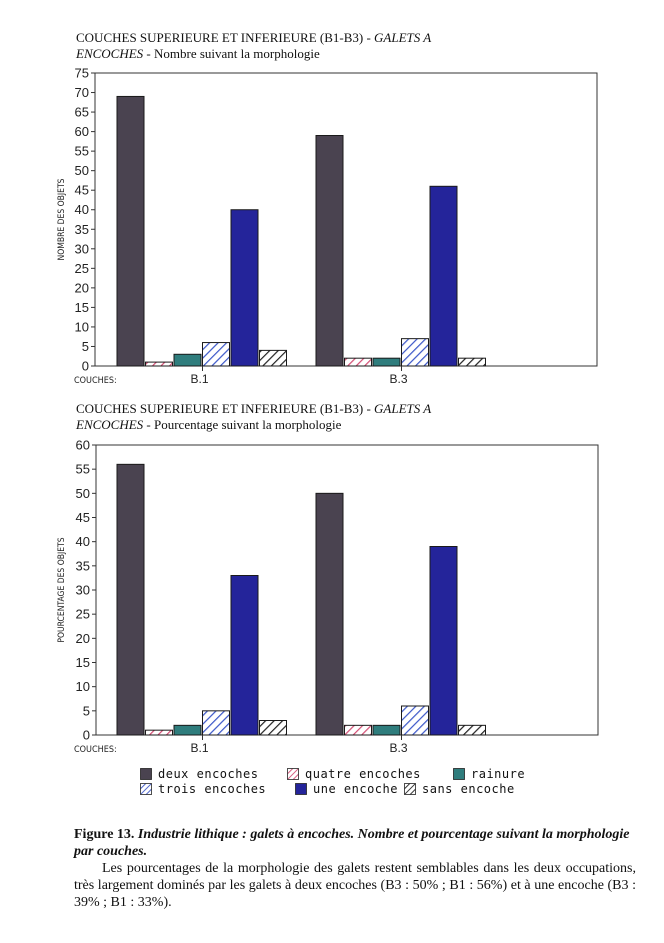  I want to click on legend-swatch-une-encoche, so click(301, 789).